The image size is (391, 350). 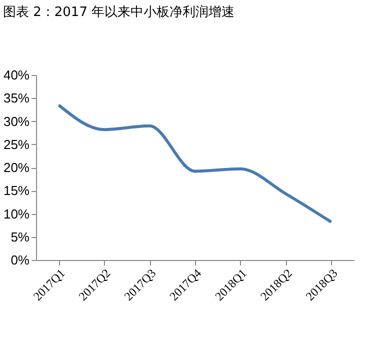 What do you see at coordinates (16, 144) in the screenshot?
I see `y-tick-label: 25%` at bounding box center [16, 144].